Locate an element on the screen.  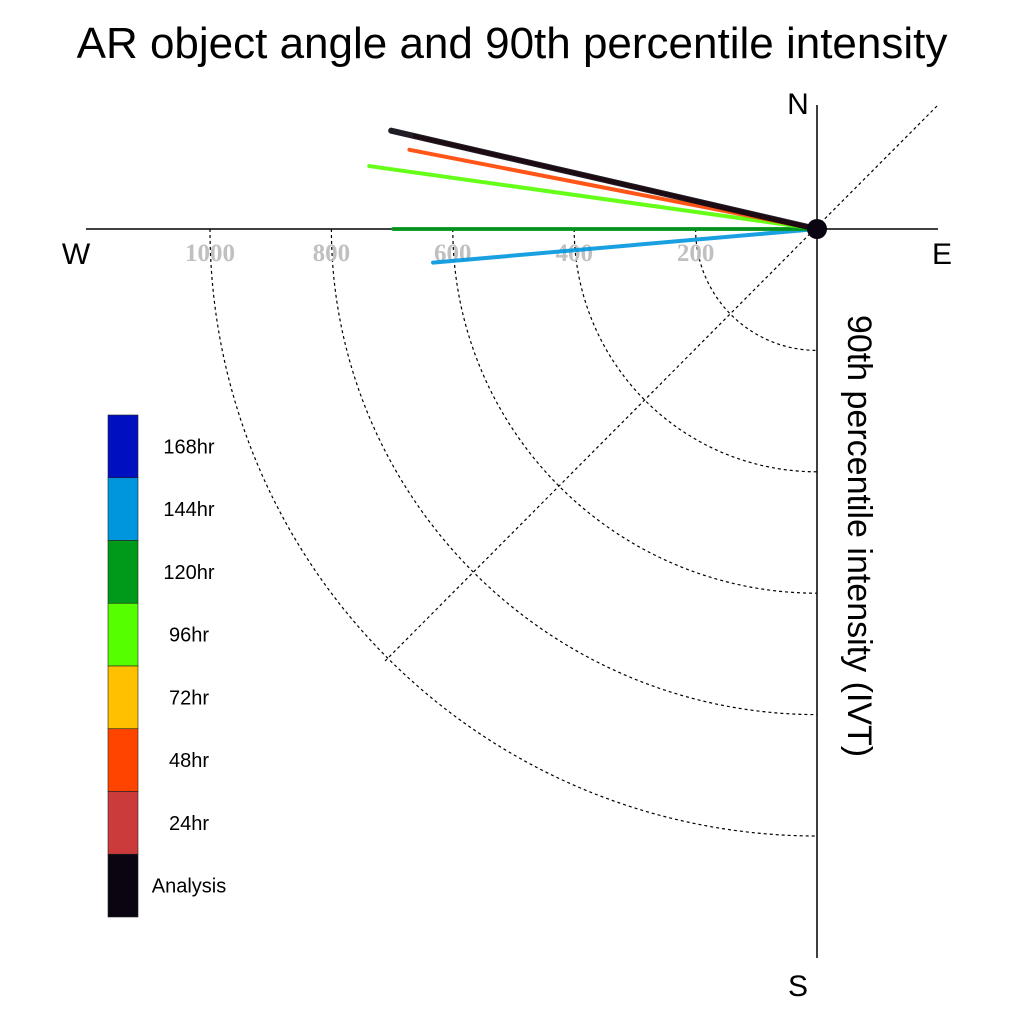
legend-label: Analysis is located at coordinates (189, 887).